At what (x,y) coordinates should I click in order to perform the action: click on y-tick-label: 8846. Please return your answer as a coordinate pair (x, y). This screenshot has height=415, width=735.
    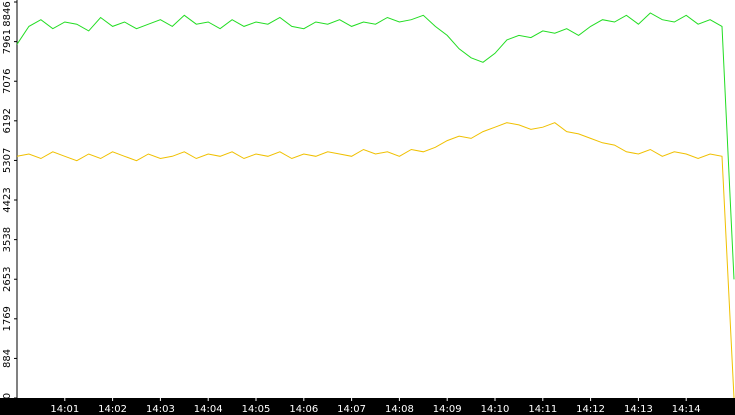
    Looking at the image, I should click on (7, 13).